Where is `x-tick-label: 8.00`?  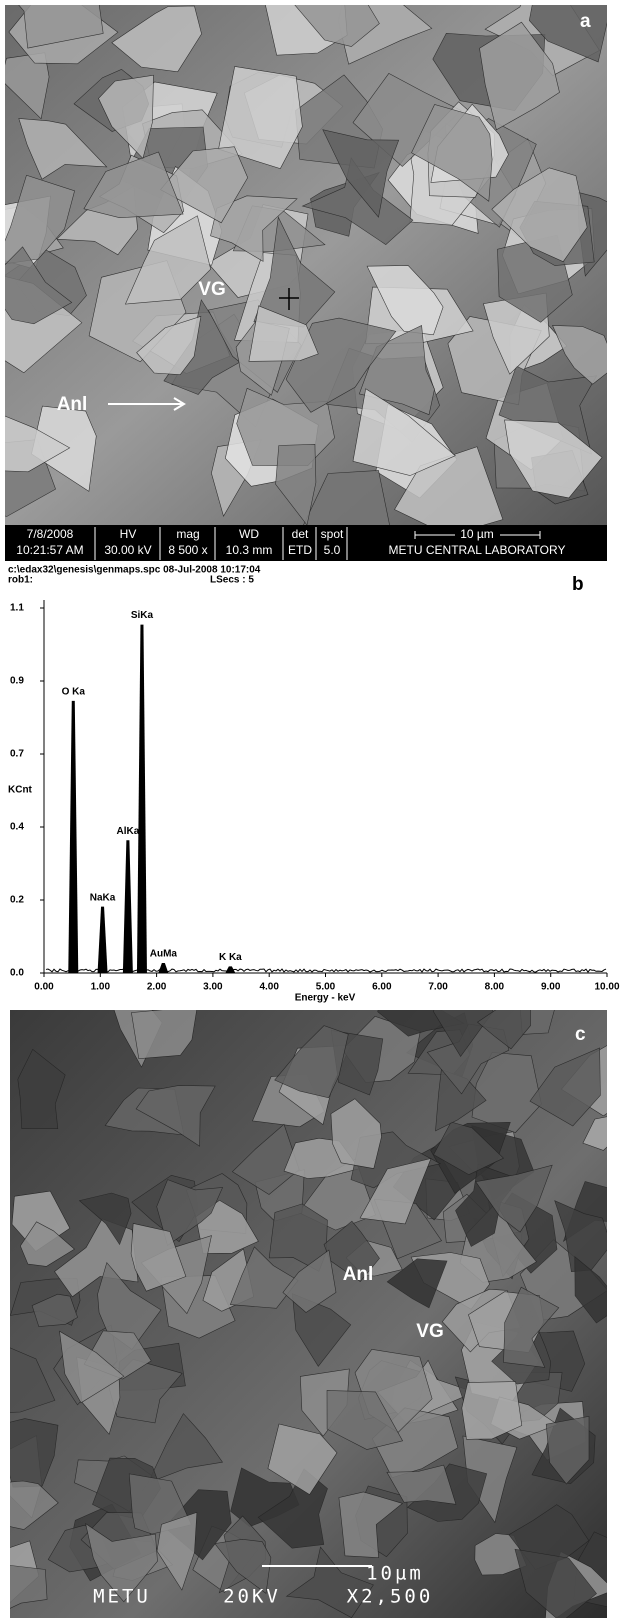 x-tick-label: 8.00 is located at coordinates (495, 987).